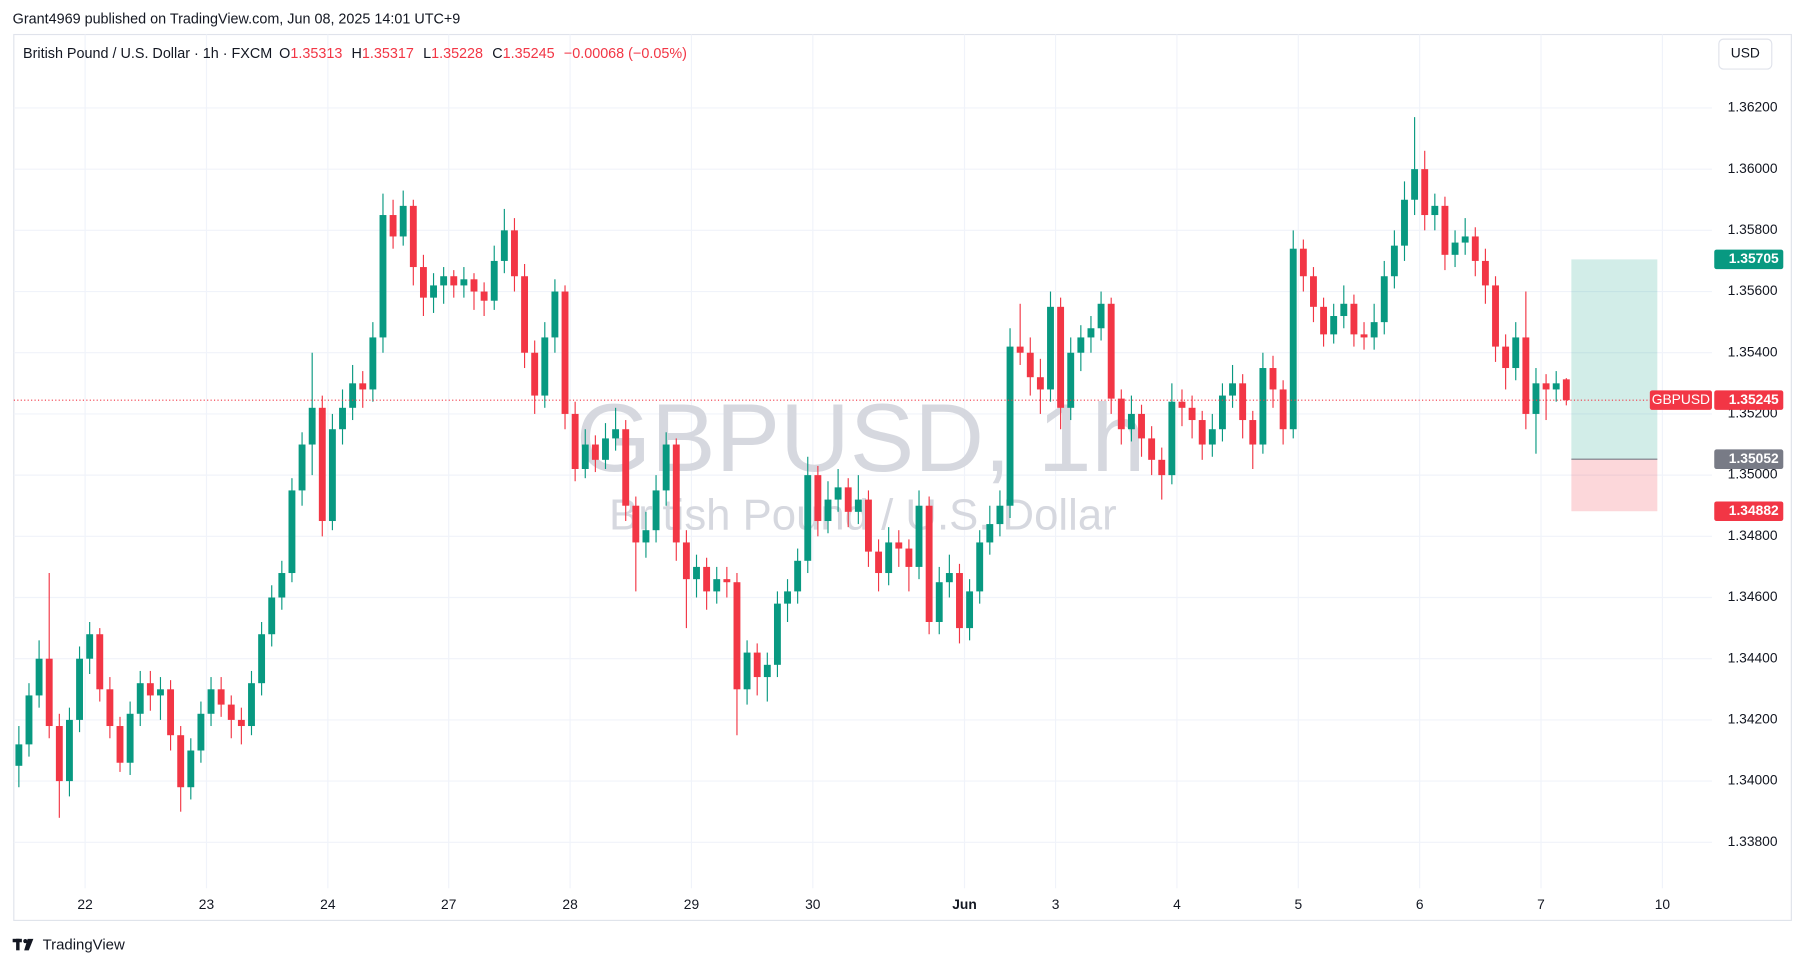 This screenshot has height=967, width=1804. Describe the element at coordinates (1681, 399) in the screenshot. I see `symbol-badge-label: GBPUSD` at that location.